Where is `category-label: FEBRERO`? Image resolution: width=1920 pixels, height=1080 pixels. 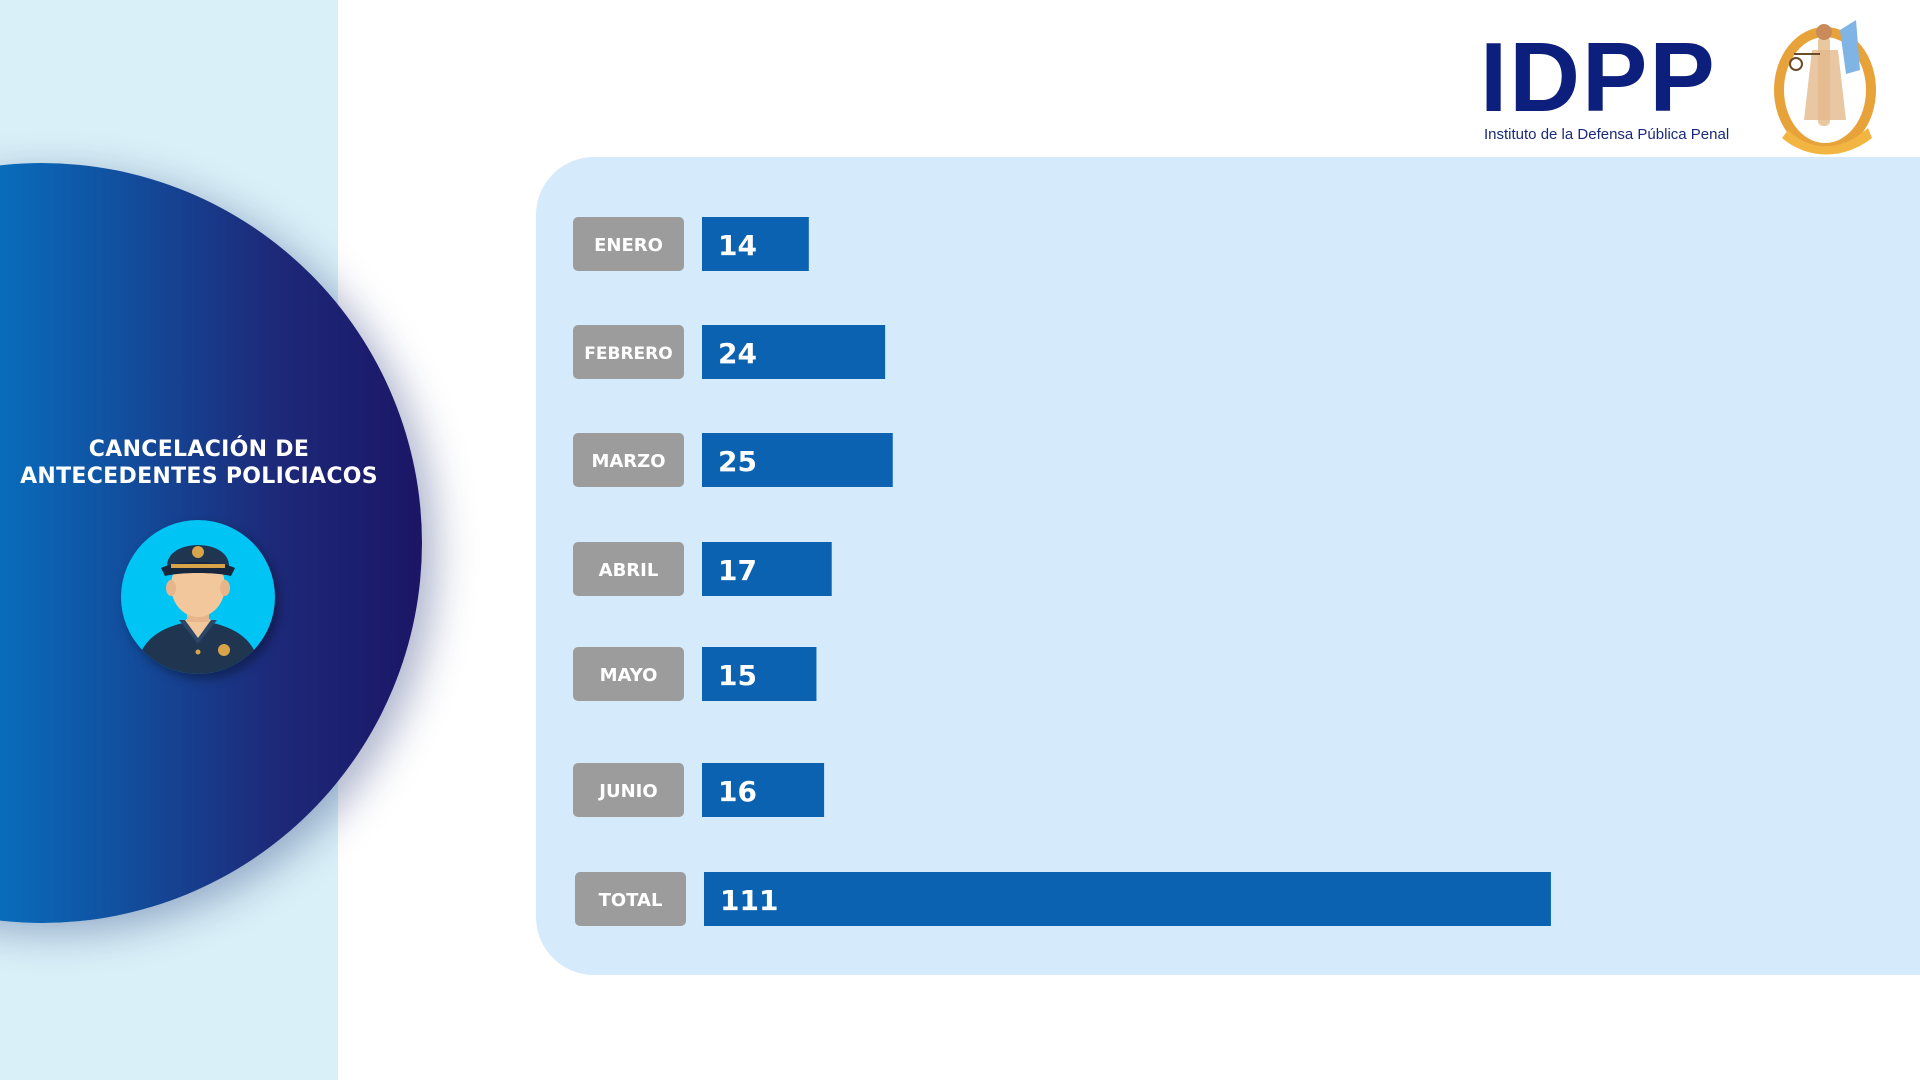
category-label: FEBRERO is located at coordinates (628, 354).